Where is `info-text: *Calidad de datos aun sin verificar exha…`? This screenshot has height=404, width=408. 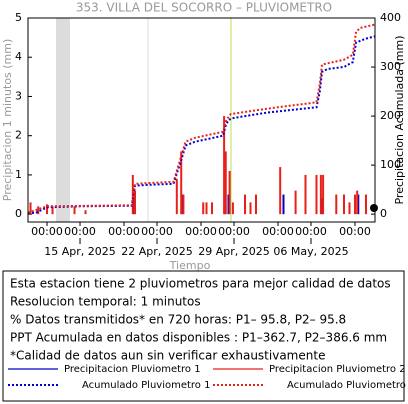
info-text: *Calidad de datos aun sin verificar exha… is located at coordinates (167, 356).